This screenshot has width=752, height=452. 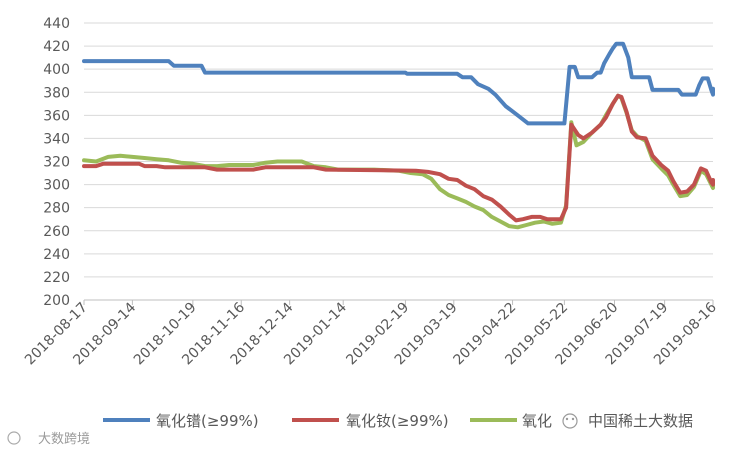 What do you see at coordinates (56, 116) in the screenshot?
I see `y-tick-label: 360` at bounding box center [56, 116].